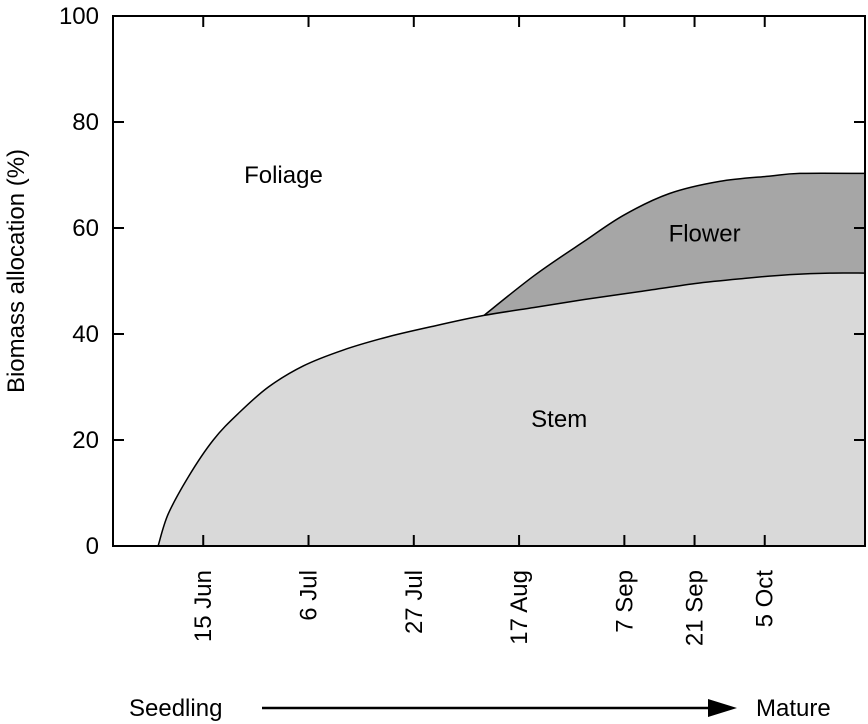 This screenshot has height=724, width=868. What do you see at coordinates (695, 608) in the screenshot?
I see `x-tick-label: 21 Sep` at bounding box center [695, 608].